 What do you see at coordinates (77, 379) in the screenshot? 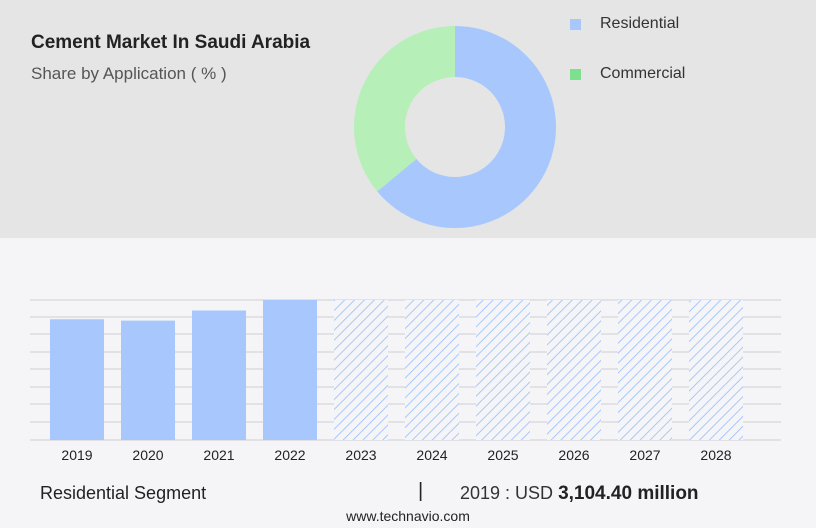
I see `bar-2019` at bounding box center [77, 379].